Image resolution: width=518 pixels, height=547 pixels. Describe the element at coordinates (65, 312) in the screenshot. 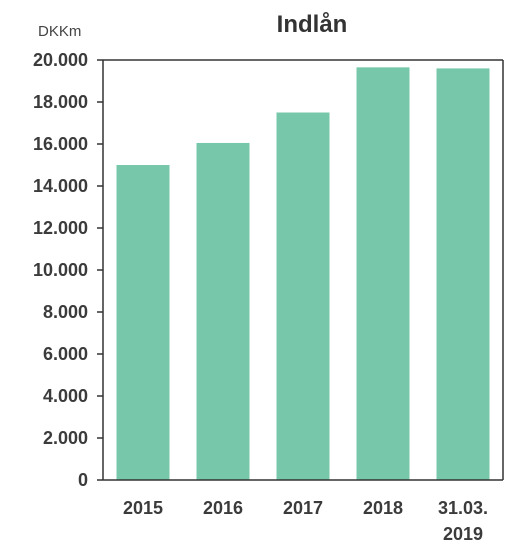

I see `y-tick-label: 8.000` at that location.